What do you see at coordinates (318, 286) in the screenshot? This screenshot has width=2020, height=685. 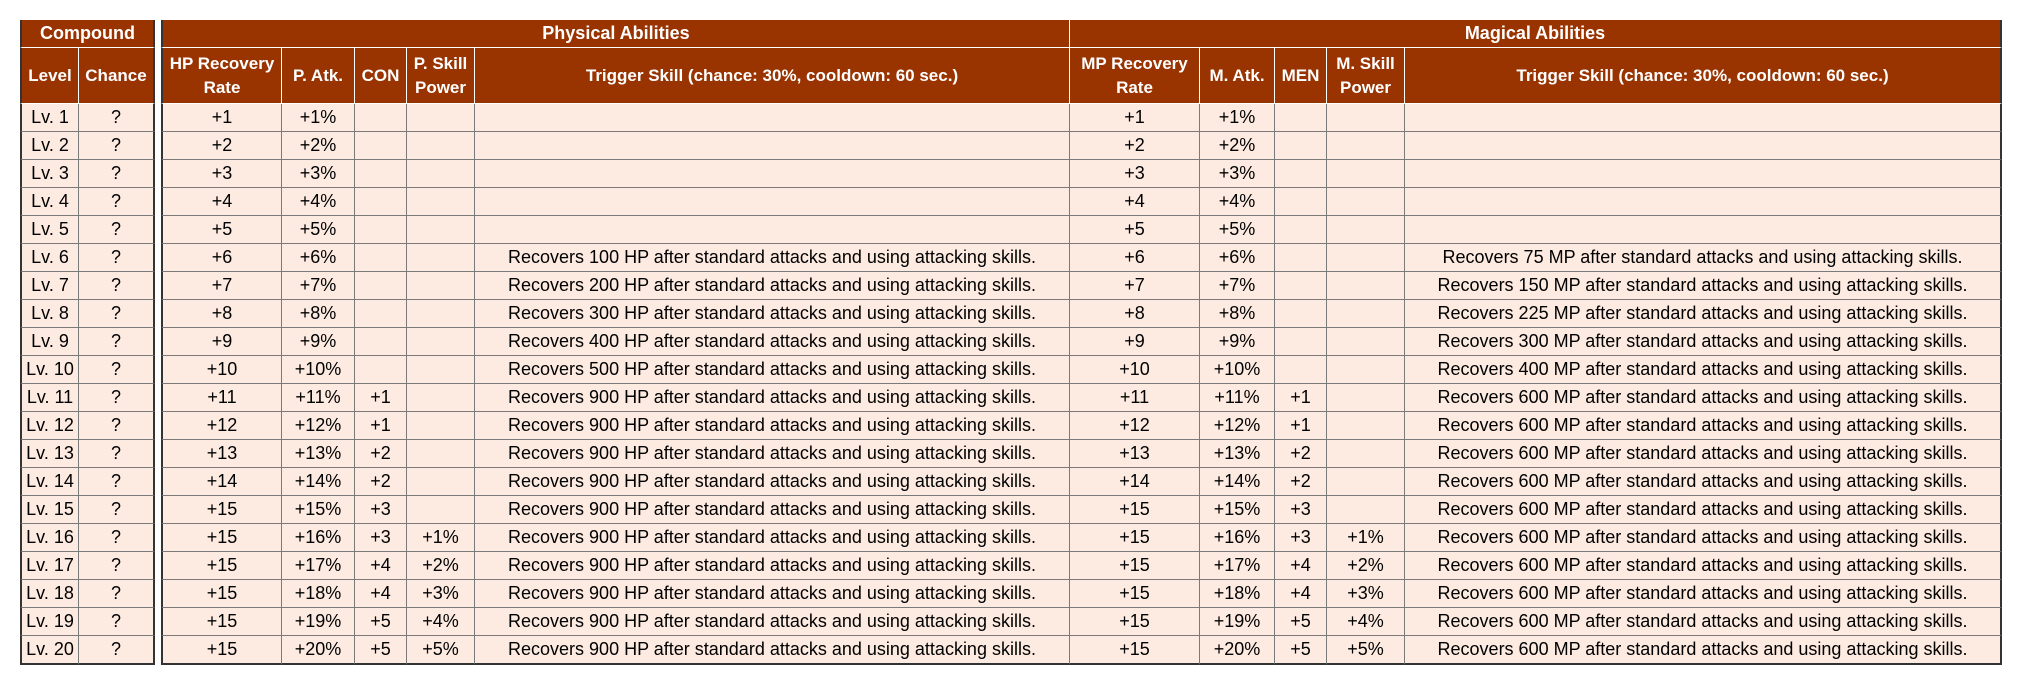 I see `p-atk-cell: +7%` at bounding box center [318, 286].